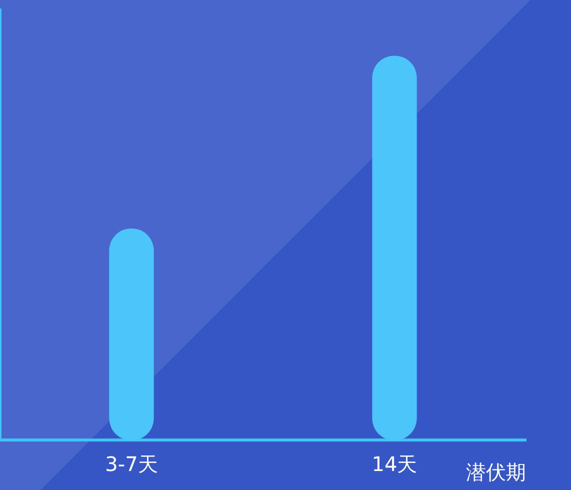 The width and height of the screenshot is (571, 490). What do you see at coordinates (131, 464) in the screenshot?
I see `x-tick-label: 3-7天` at bounding box center [131, 464].